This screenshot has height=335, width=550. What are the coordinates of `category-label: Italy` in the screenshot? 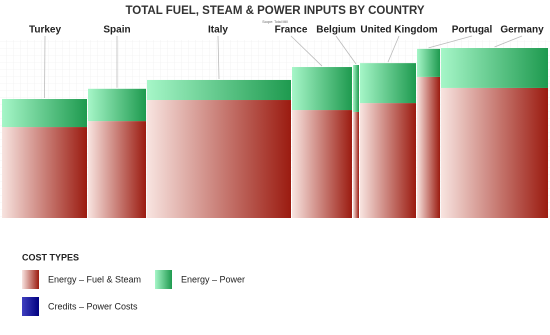 It's located at (218, 30).